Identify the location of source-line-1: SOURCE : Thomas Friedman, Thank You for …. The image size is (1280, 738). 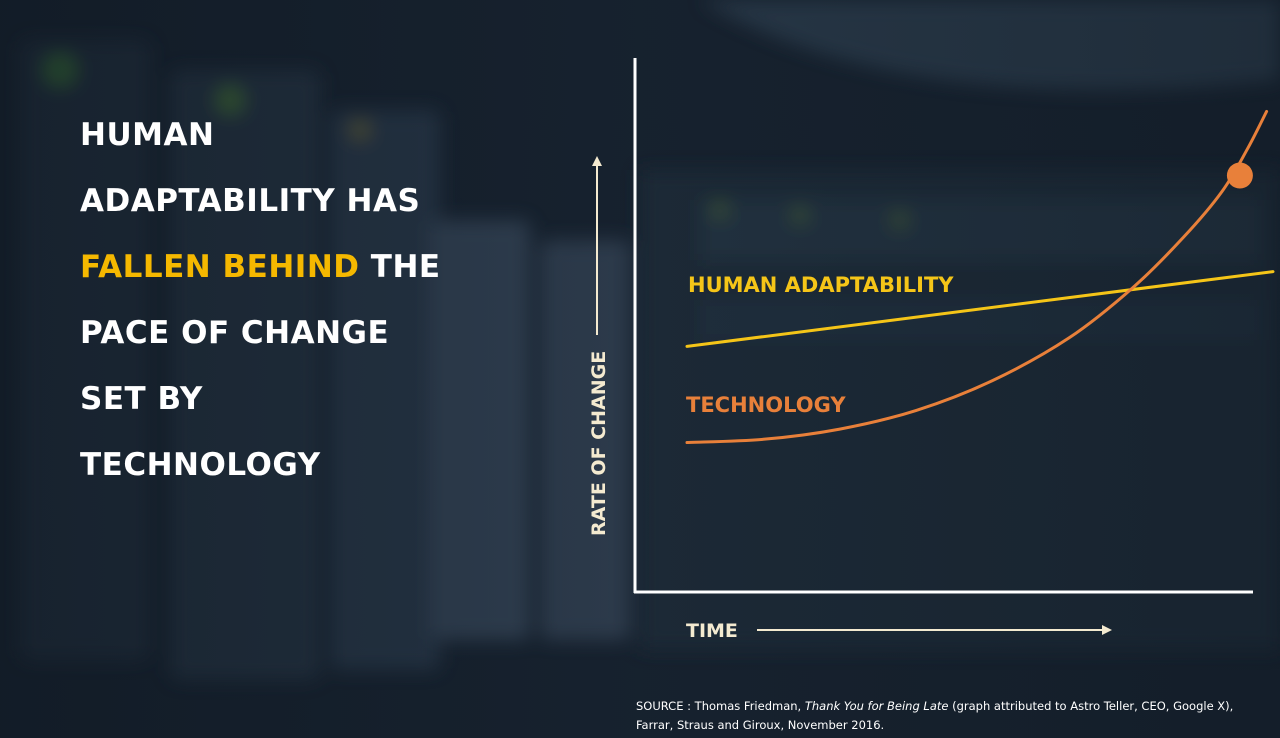
(935, 706).